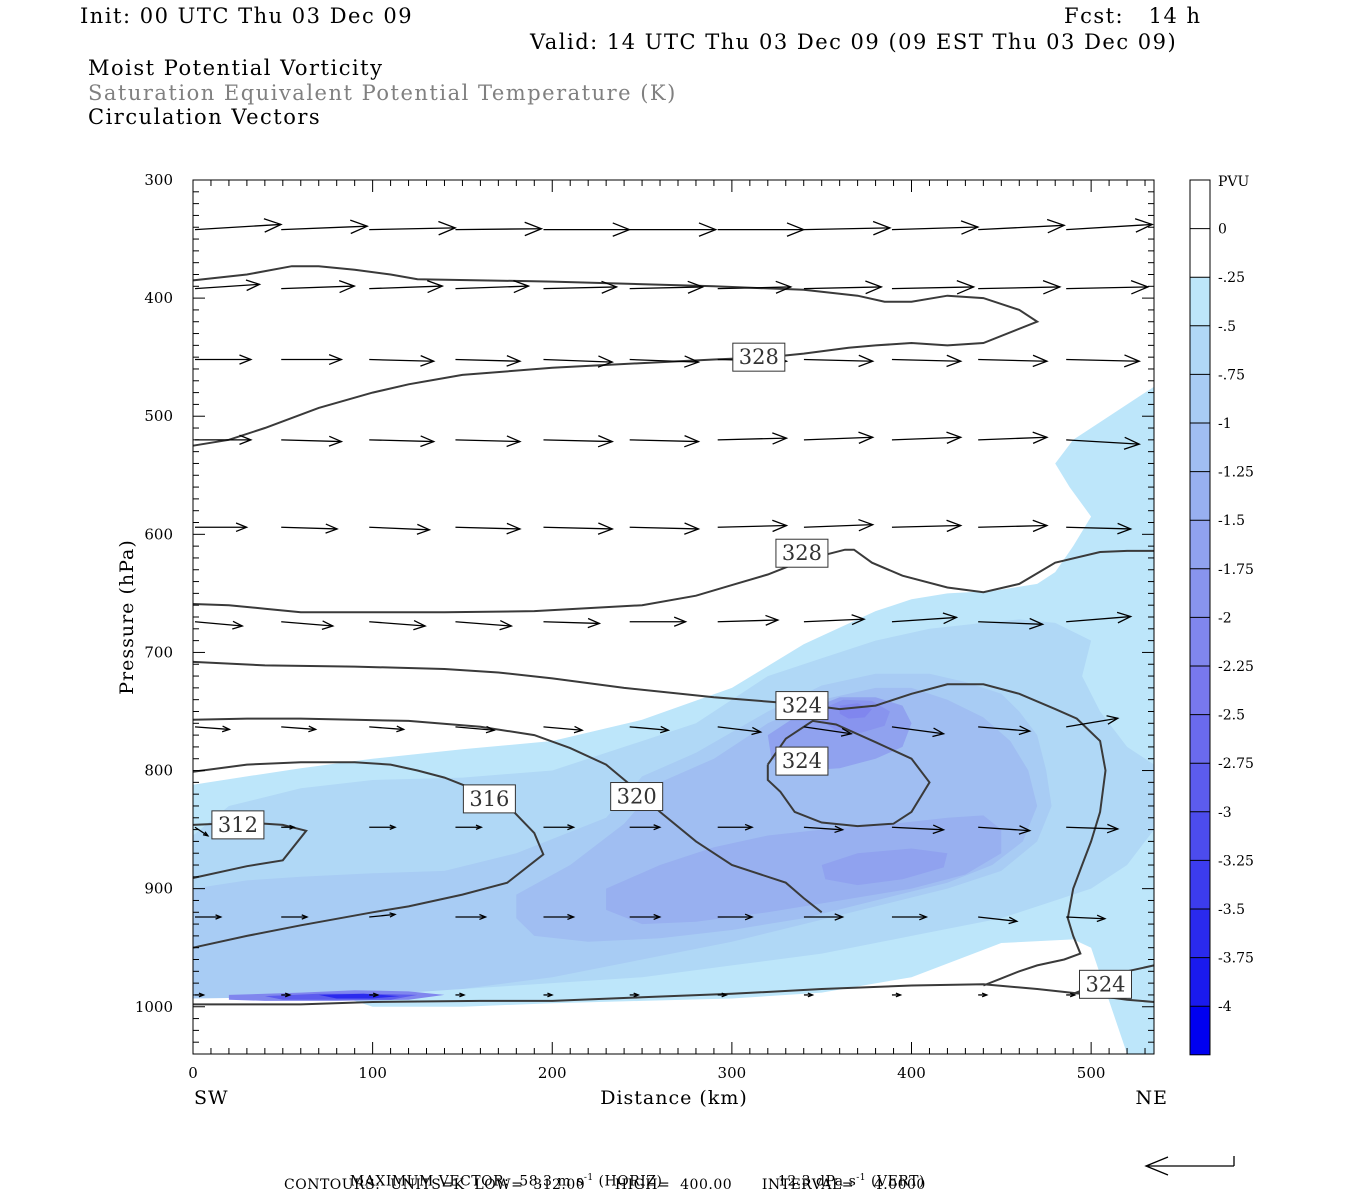  I want to click on field-title-vectors: Circulation Vectors, so click(205, 117).